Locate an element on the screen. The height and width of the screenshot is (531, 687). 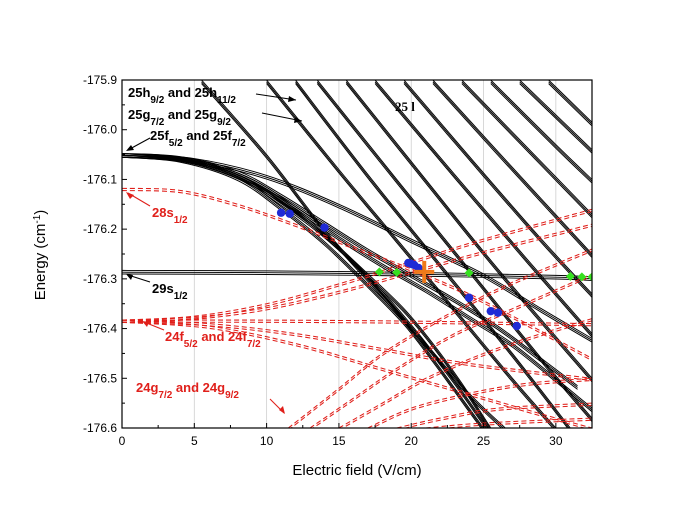
arrow-25g-head is located at coordinates (298, 120).